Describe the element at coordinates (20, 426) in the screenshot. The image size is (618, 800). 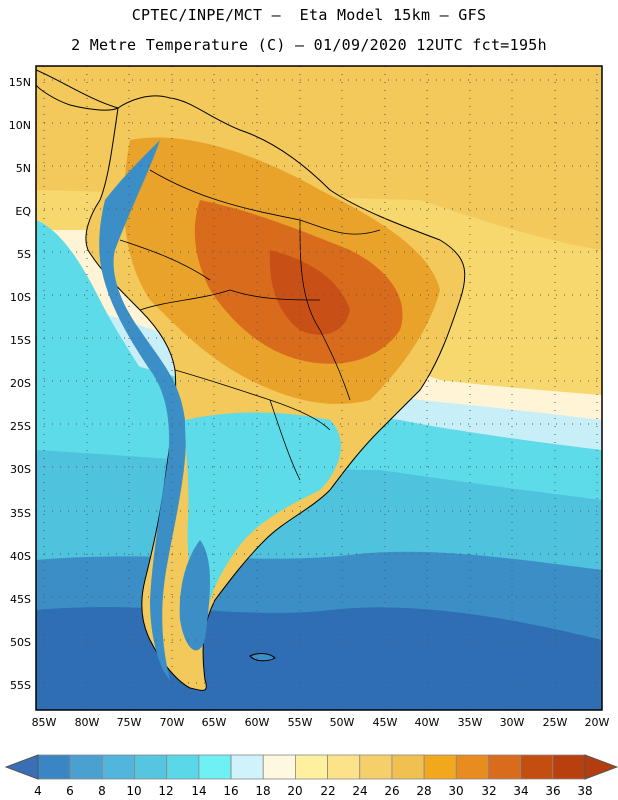
I see `lat-label: 25S` at that location.